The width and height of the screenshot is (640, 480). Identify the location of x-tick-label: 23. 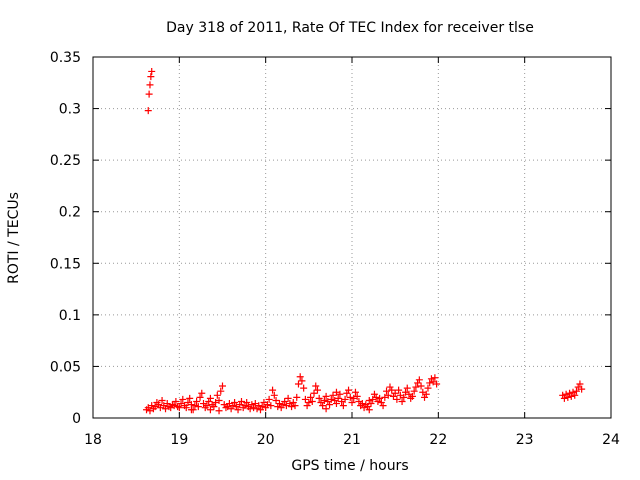
(525, 440).